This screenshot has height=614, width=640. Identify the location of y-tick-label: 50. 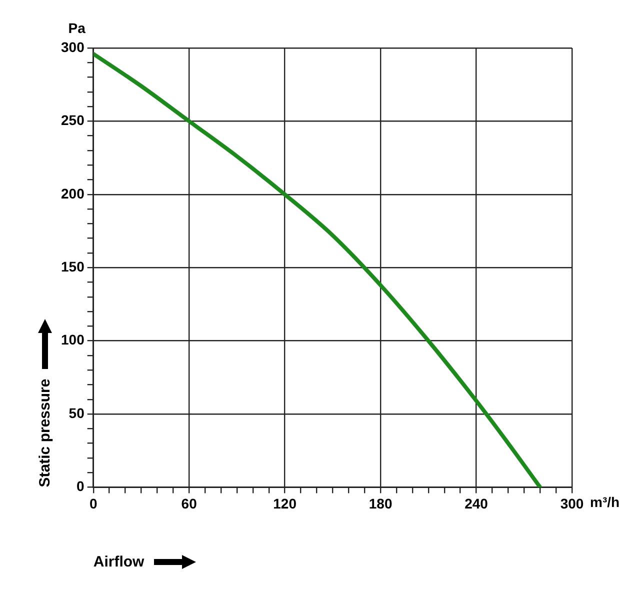
(76, 412).